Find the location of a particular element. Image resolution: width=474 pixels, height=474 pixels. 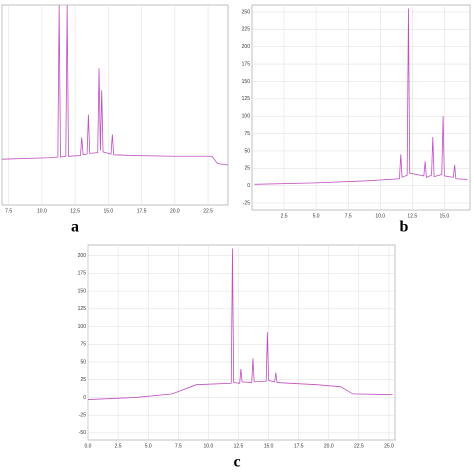

panel-label: a is located at coordinates (75, 227).